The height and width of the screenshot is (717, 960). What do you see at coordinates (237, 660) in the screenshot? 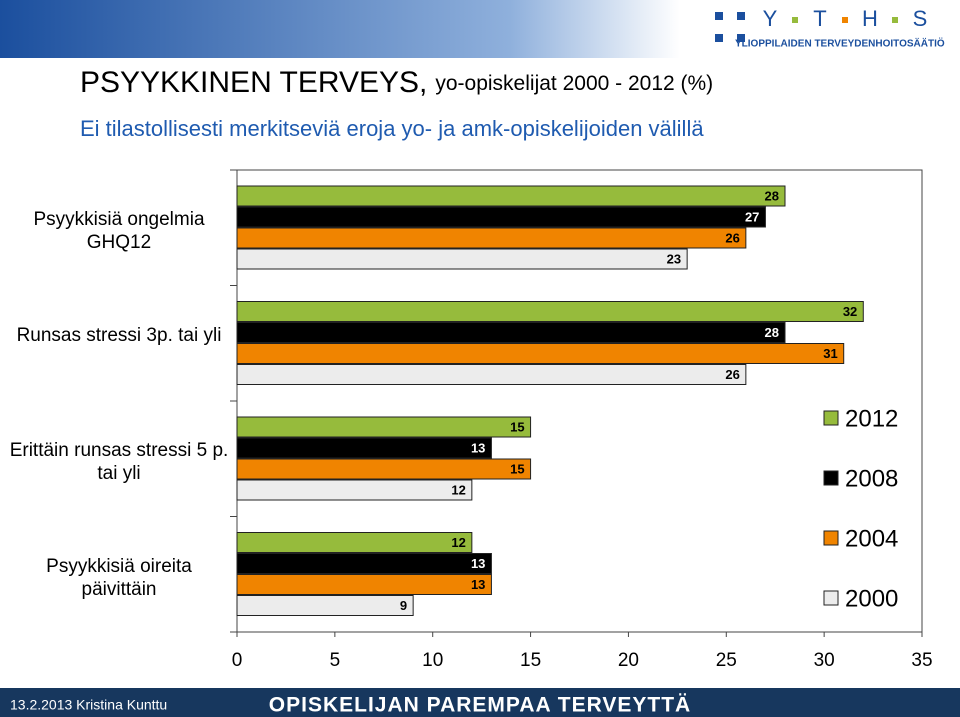
I see `x-tick-label: 0` at bounding box center [237, 660].